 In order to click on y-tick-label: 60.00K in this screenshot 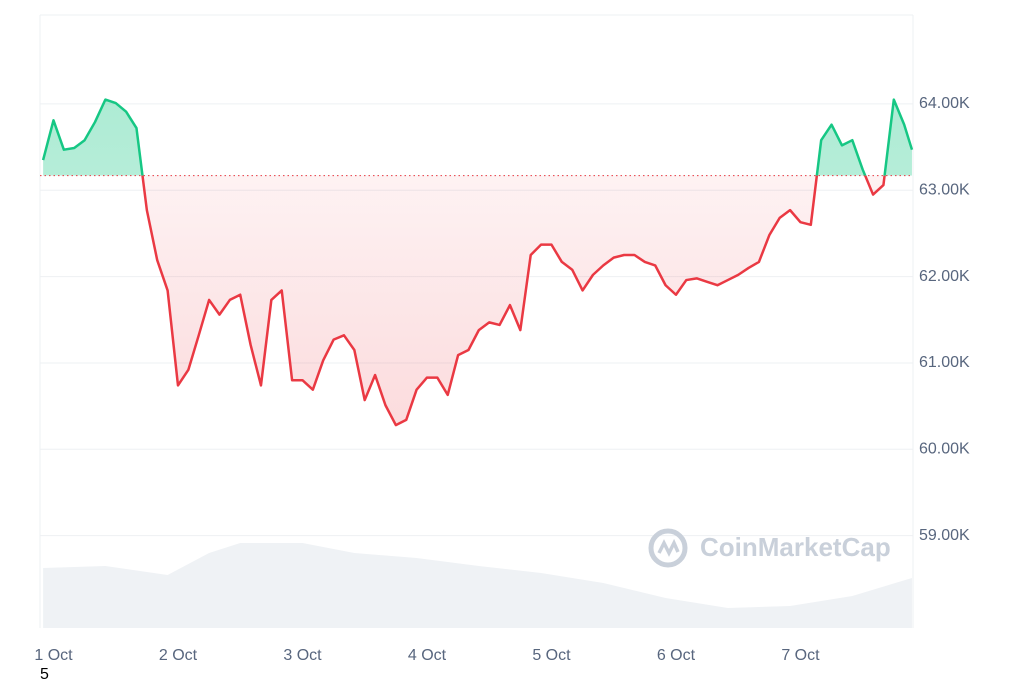, I will do `click(944, 448)`.